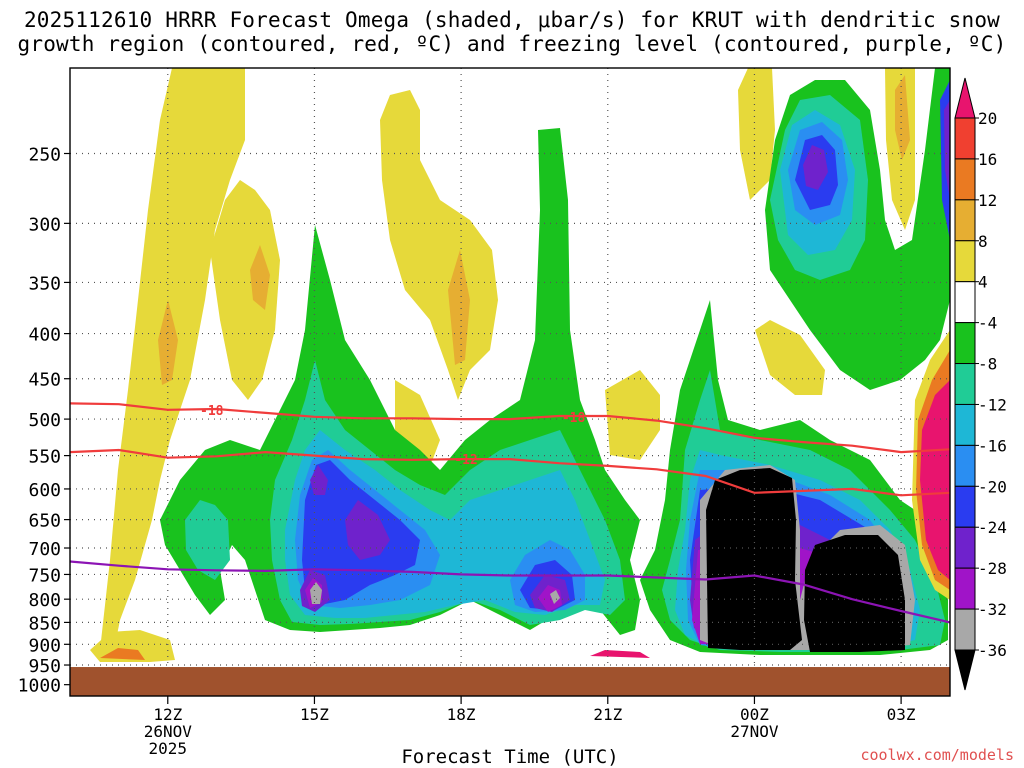  Describe the element at coordinates (992, 445) in the screenshot. I see `colorbar-level-label: -16` at that location.